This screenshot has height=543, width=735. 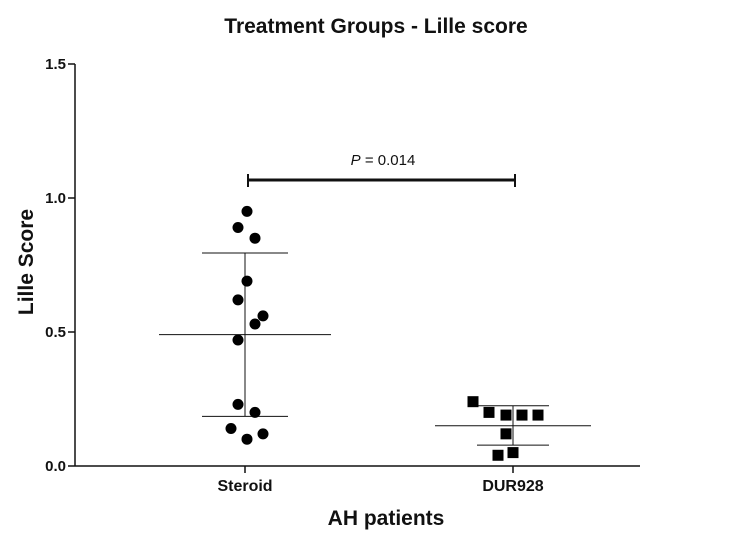 I want to click on y-tick-label: 0.5, so click(x=55, y=332).